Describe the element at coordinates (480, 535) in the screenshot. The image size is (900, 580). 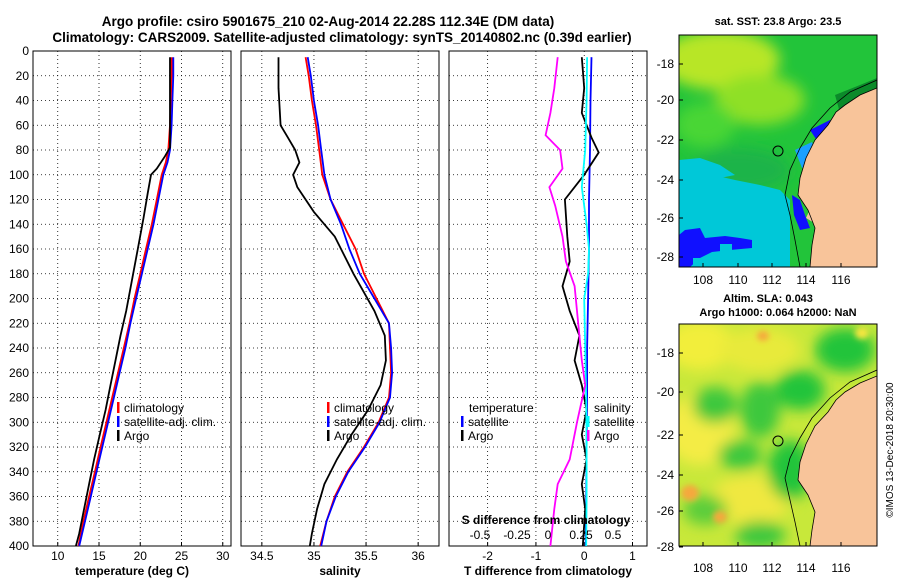
I see `s-tick-label: -0.5` at that location.